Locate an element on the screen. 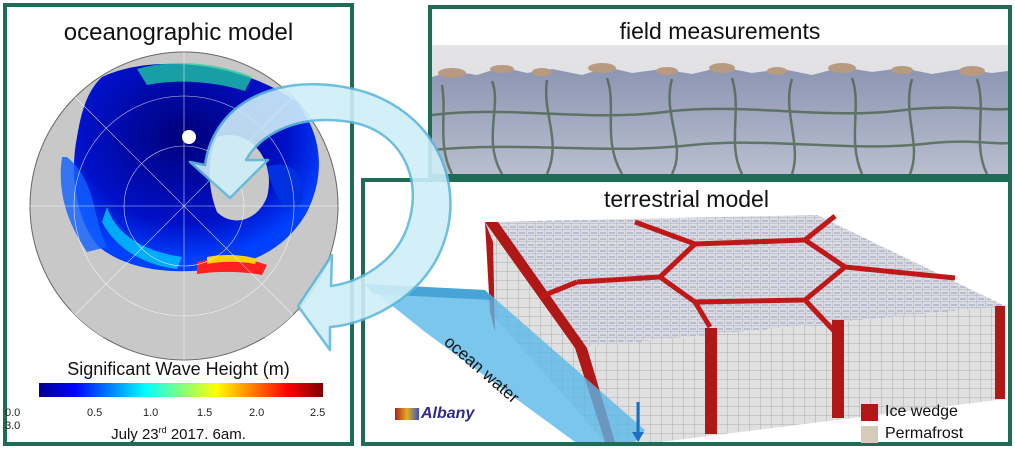 The width and height of the screenshot is (1015, 449). colorbar-tick: 0.5 is located at coordinates (95, 413).